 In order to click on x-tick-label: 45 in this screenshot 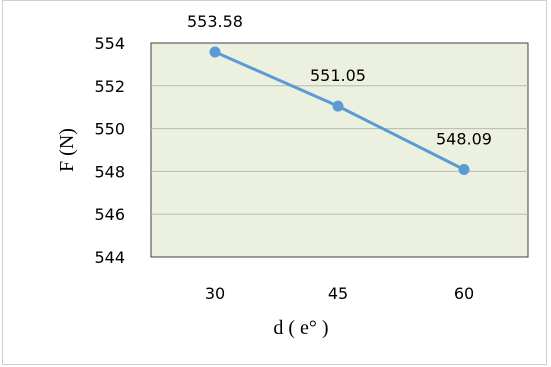, I will do `click(338, 293)`.